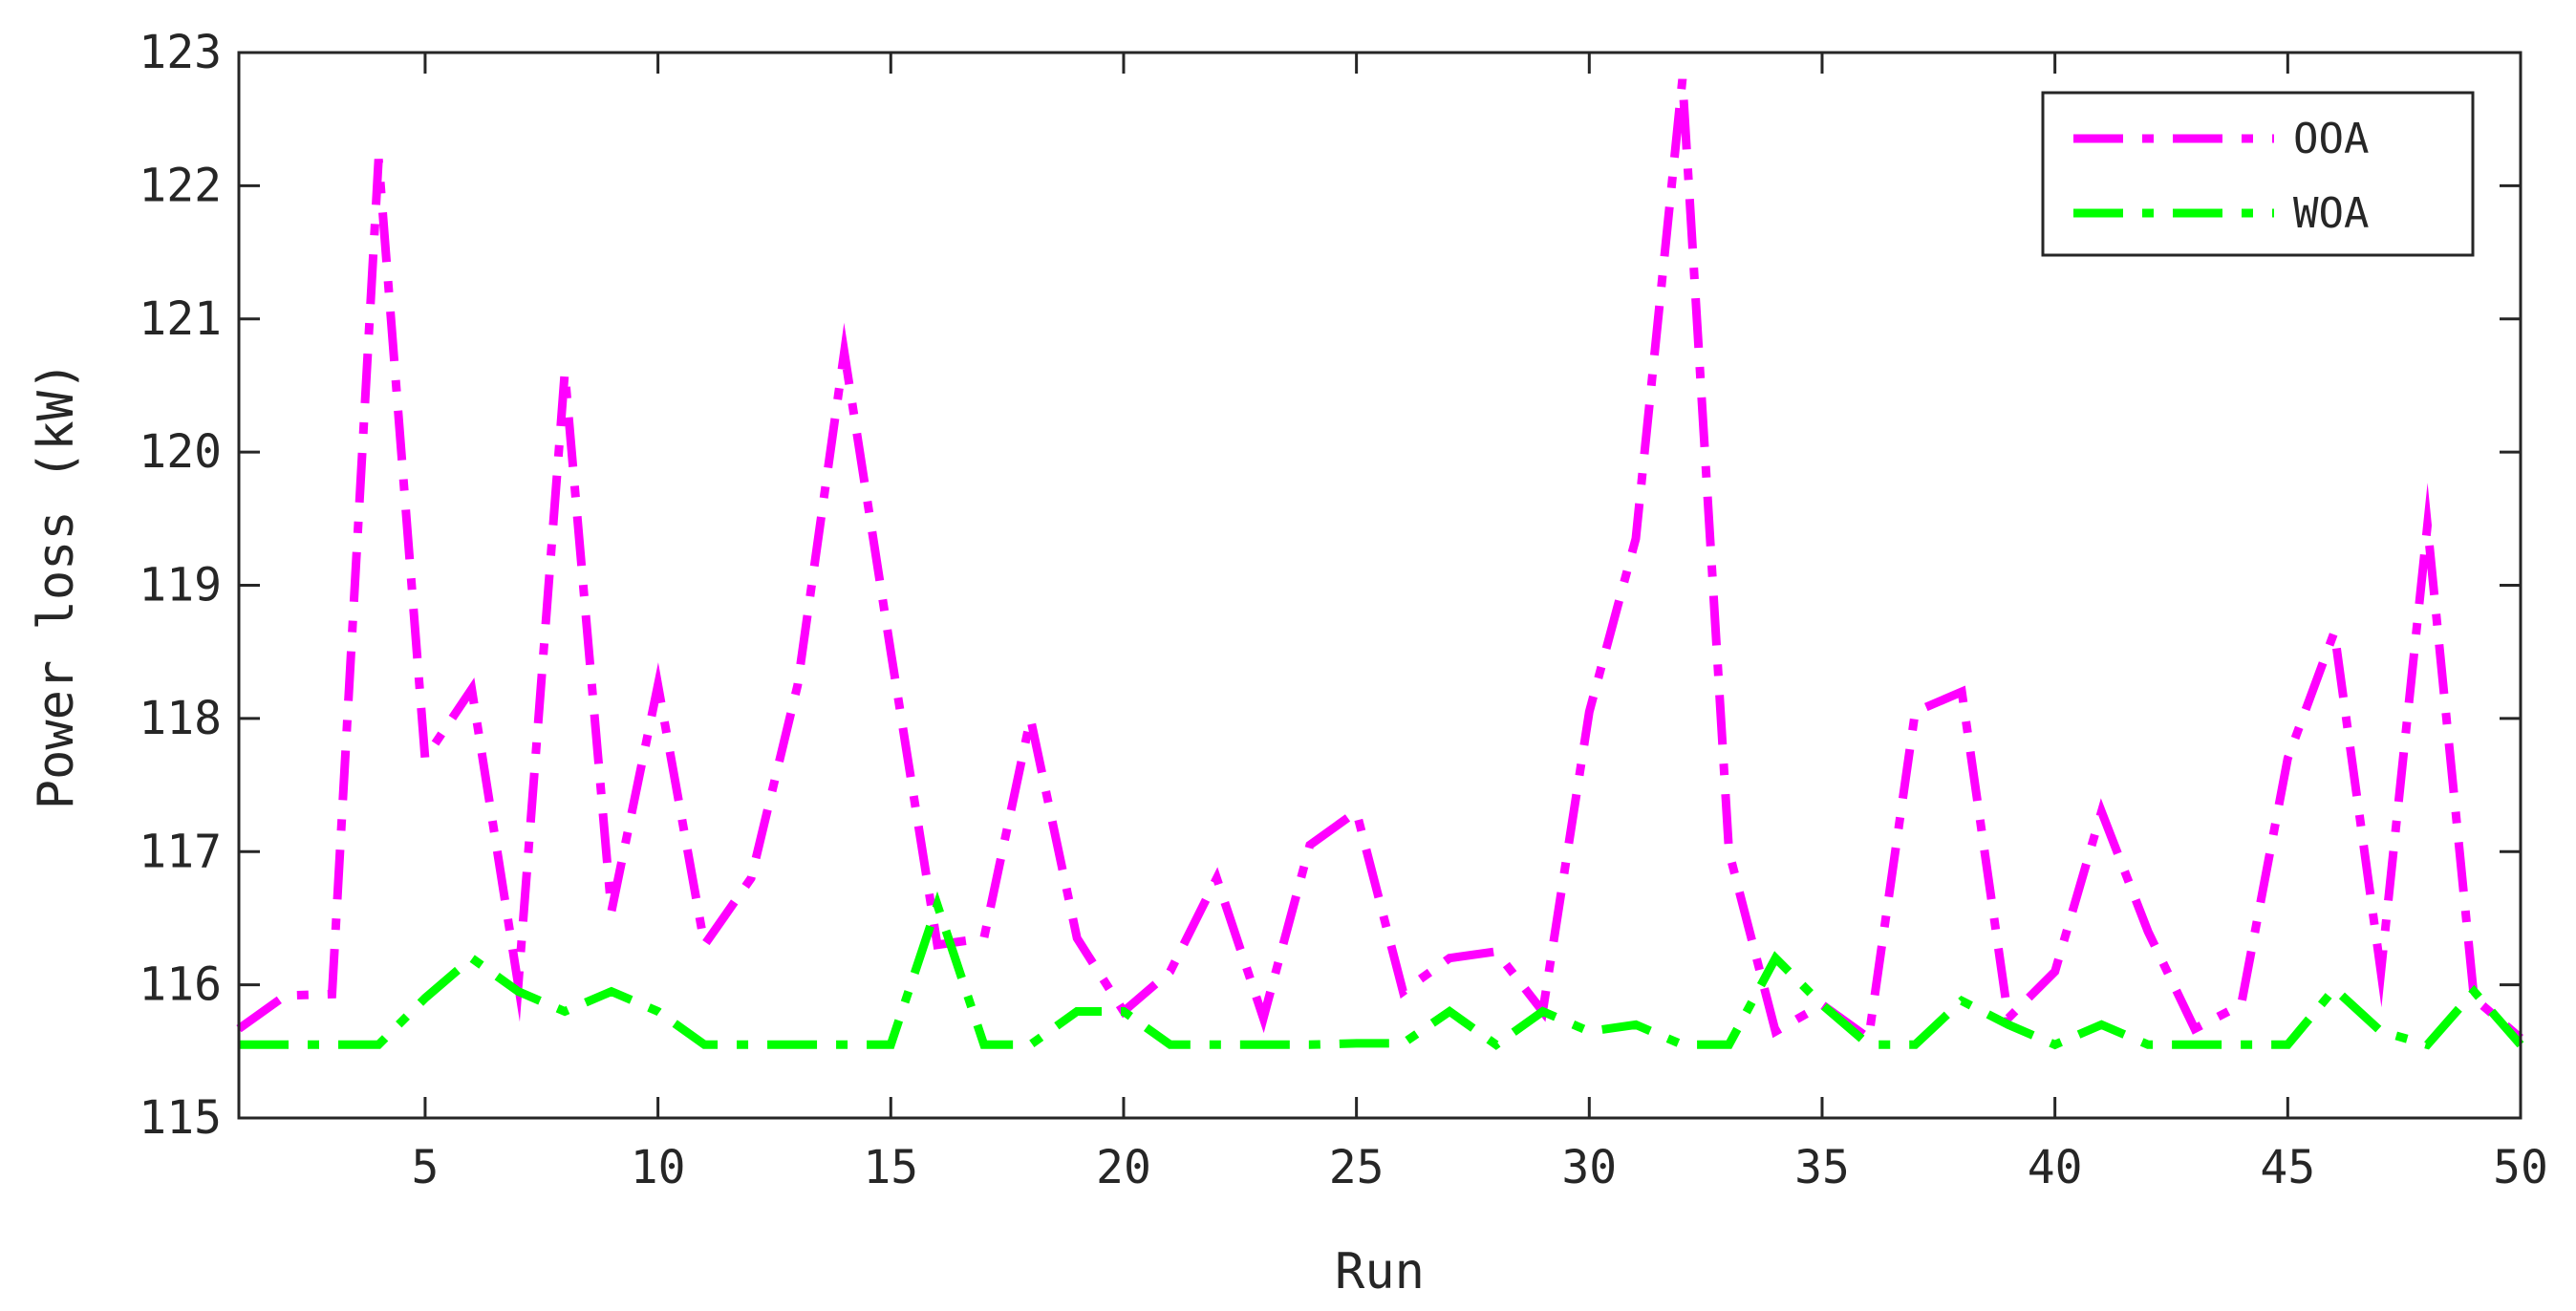 The width and height of the screenshot is (2576, 1311). I want to click on x-tick-label: 40, so click(2055, 1167).